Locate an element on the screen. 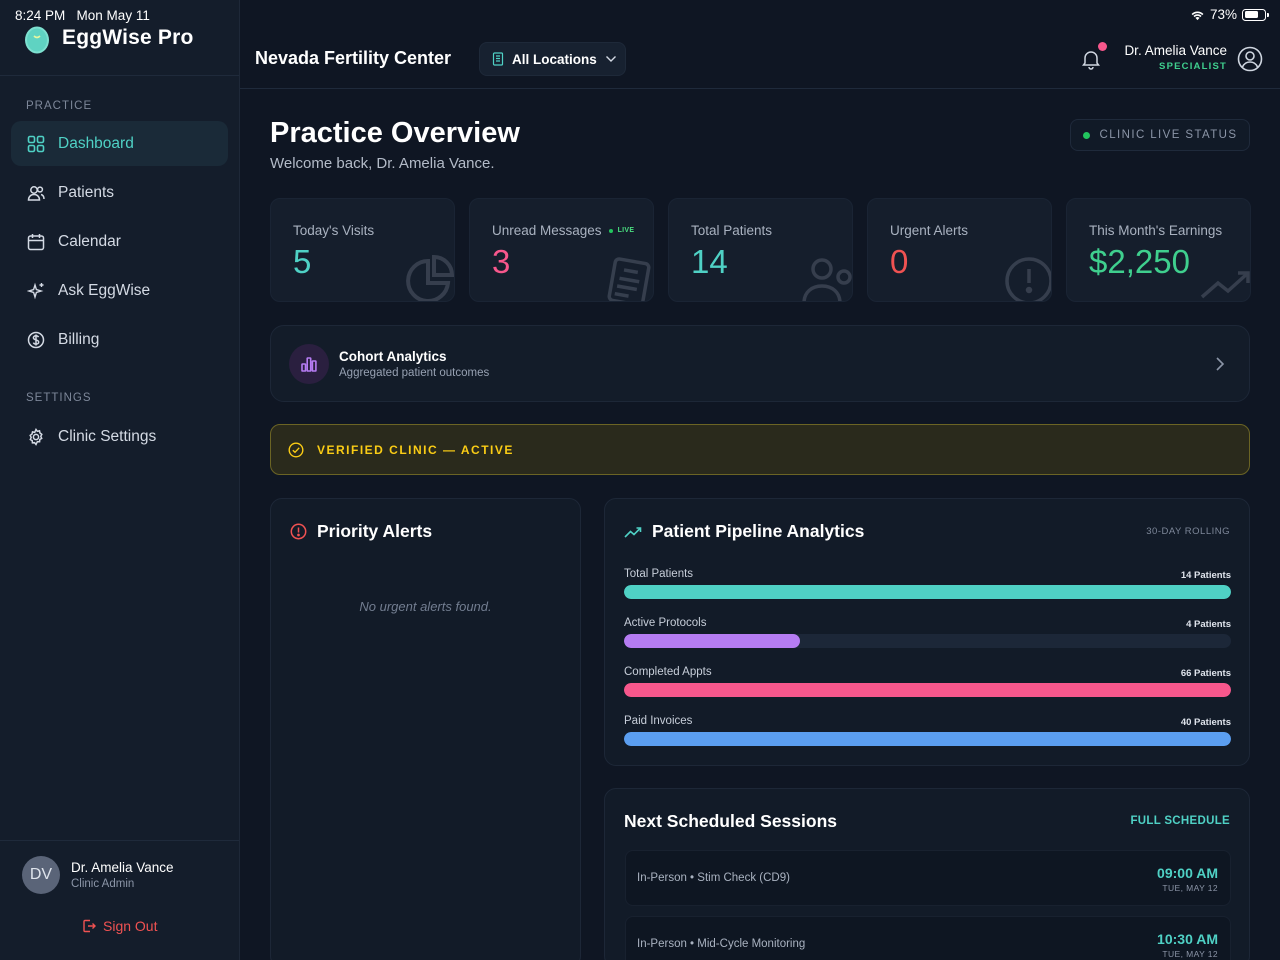  sidebar-divider is located at coordinates (119, 75).